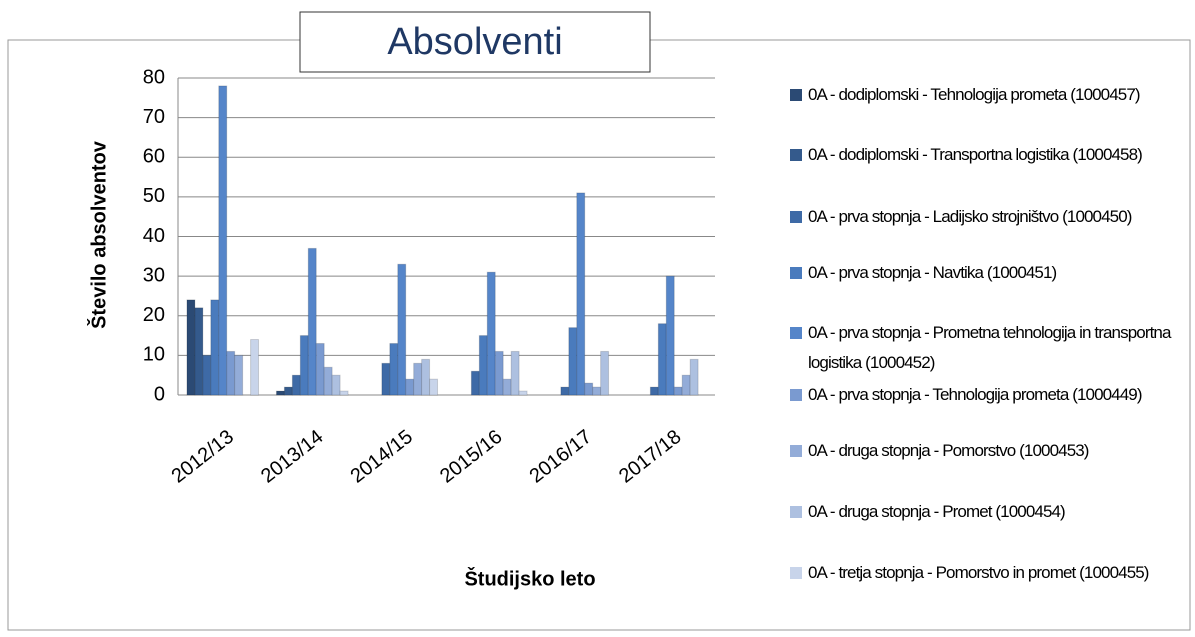 The width and height of the screenshot is (1195, 637). Describe the element at coordinates (154, 77) in the screenshot. I see `y-tick-label: 80` at that location.